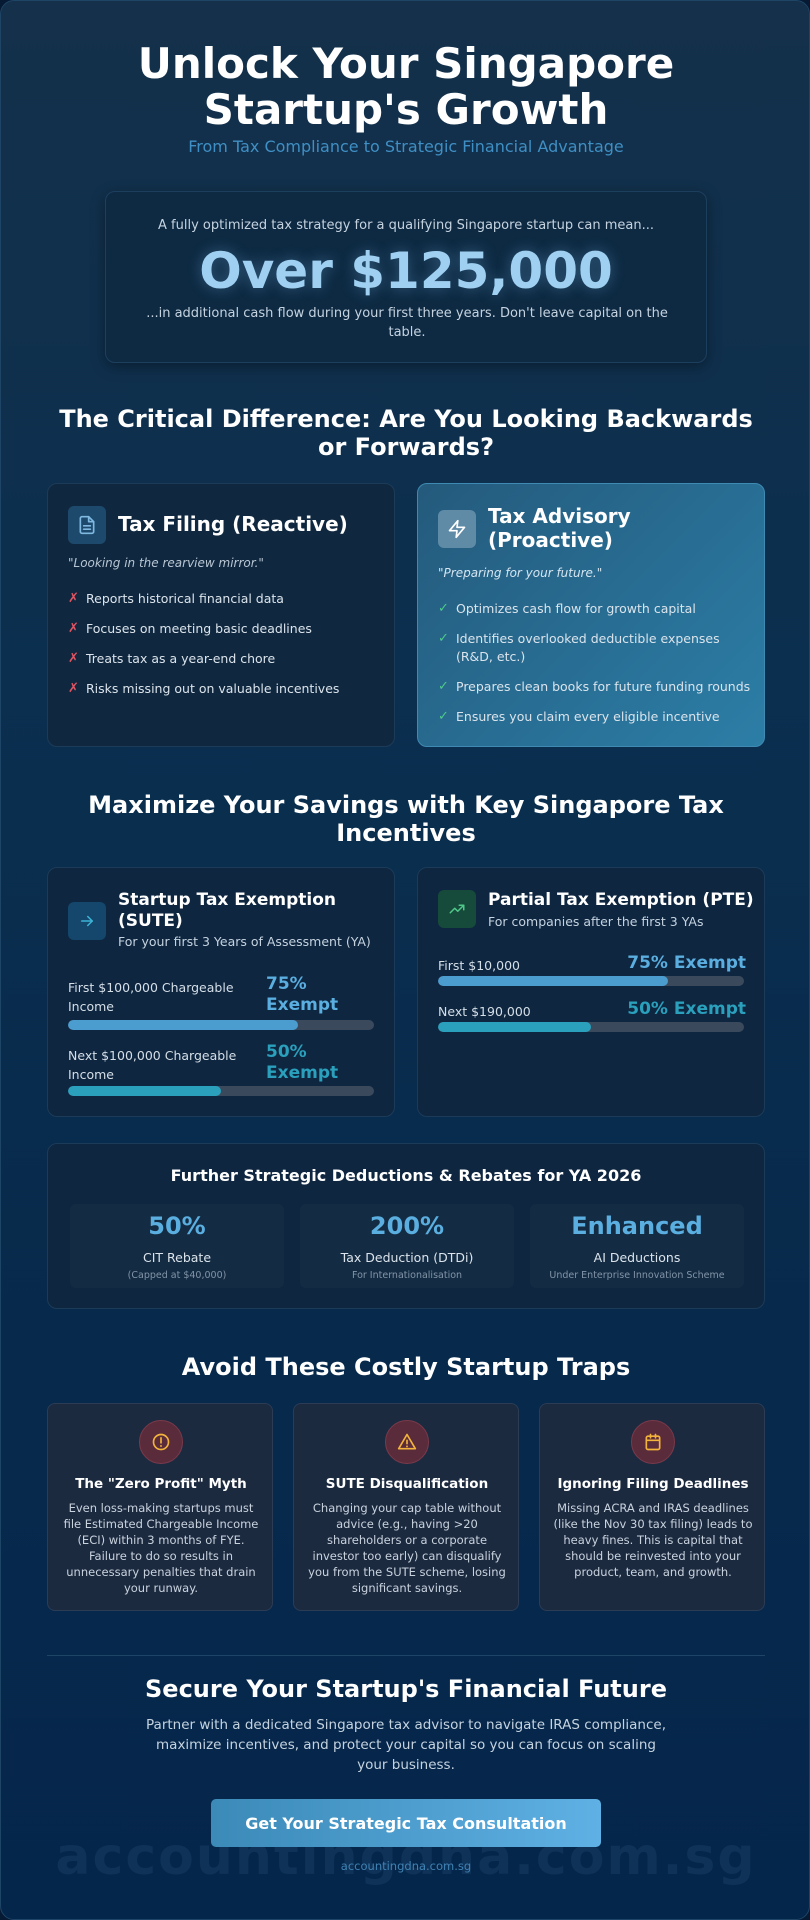 This screenshot has height=1920, width=810. Describe the element at coordinates (457, 909) in the screenshot. I see `trending-up-icon` at that location.